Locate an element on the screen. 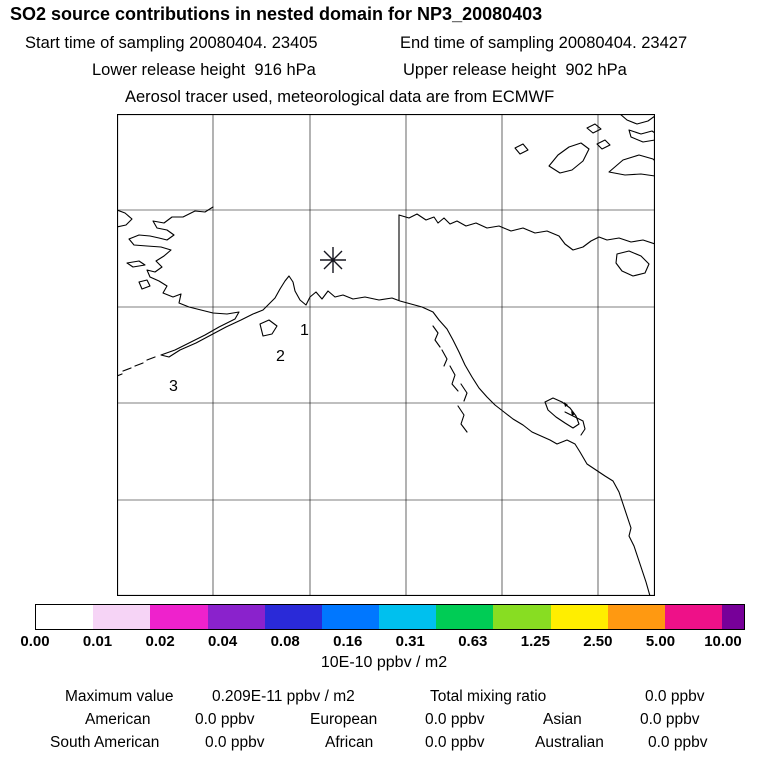 This screenshot has height=768, width=768. aleutian-islands is located at coordinates (136, 366).